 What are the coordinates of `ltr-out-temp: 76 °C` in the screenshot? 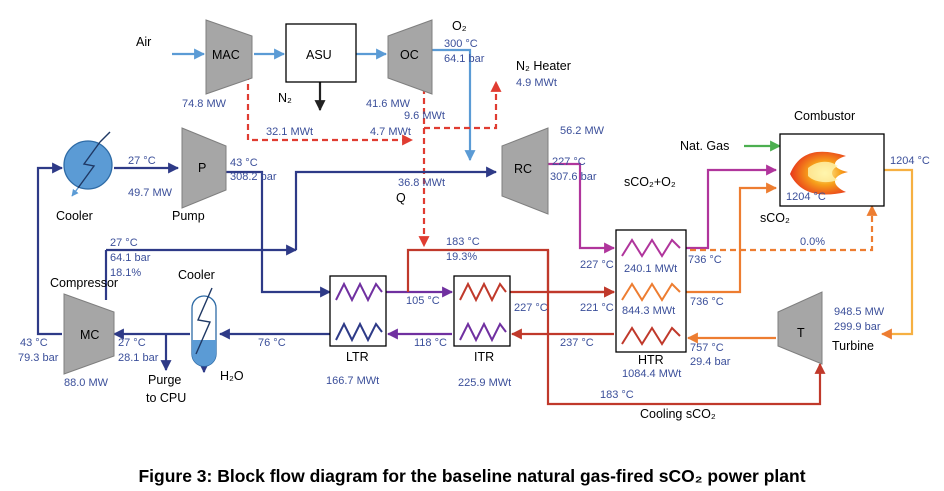 It's located at (272, 343).